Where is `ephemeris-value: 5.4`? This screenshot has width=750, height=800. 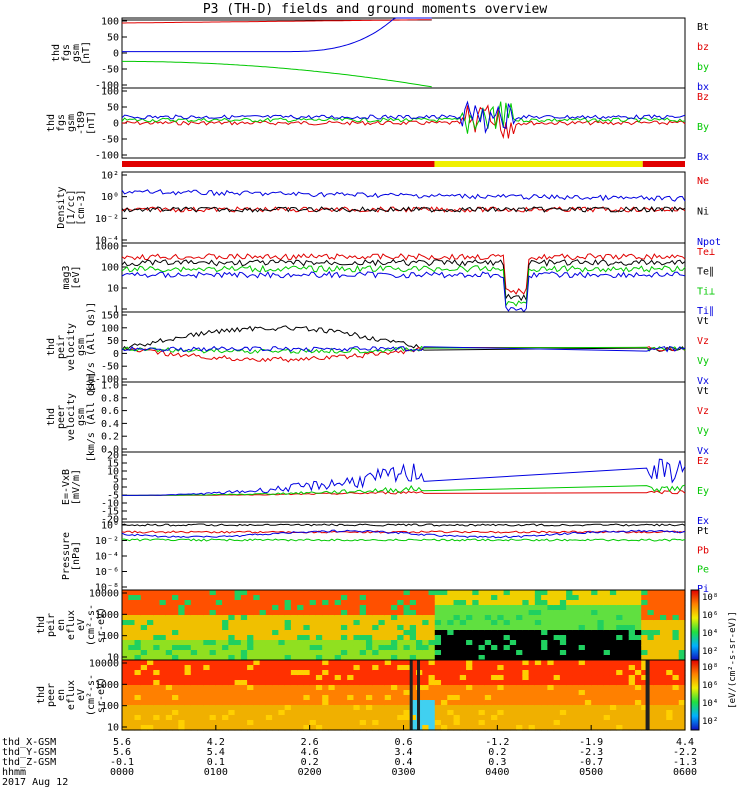 ephemeris-value: 5.4 is located at coordinates (216, 752).